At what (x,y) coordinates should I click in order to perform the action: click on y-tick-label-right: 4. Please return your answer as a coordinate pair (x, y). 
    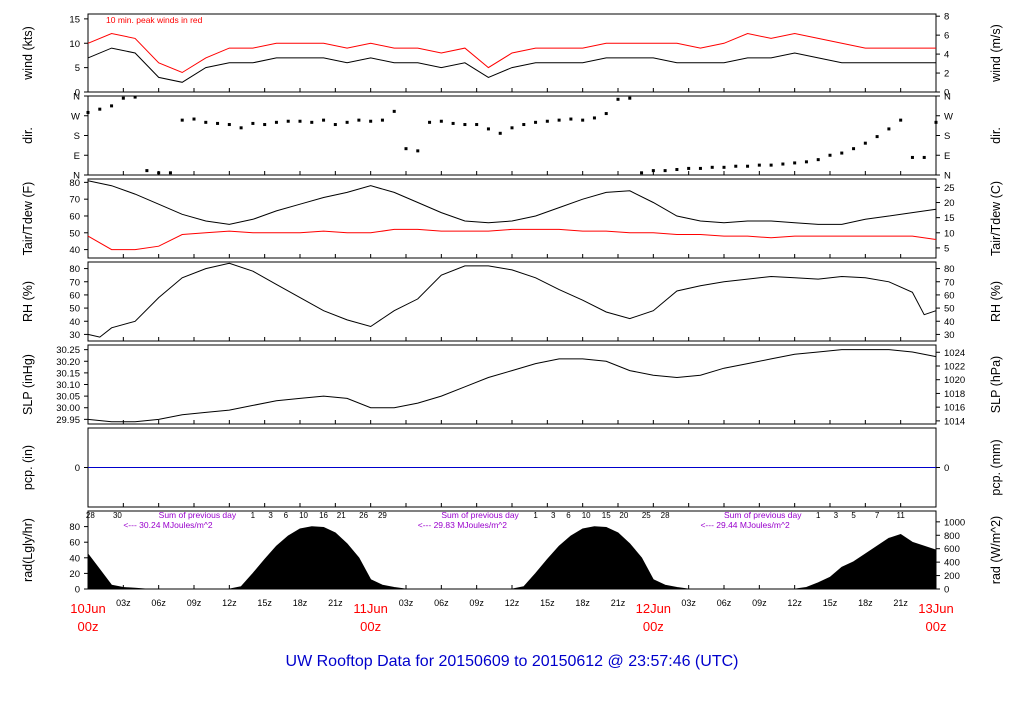
    Looking at the image, I should click on (946, 55).